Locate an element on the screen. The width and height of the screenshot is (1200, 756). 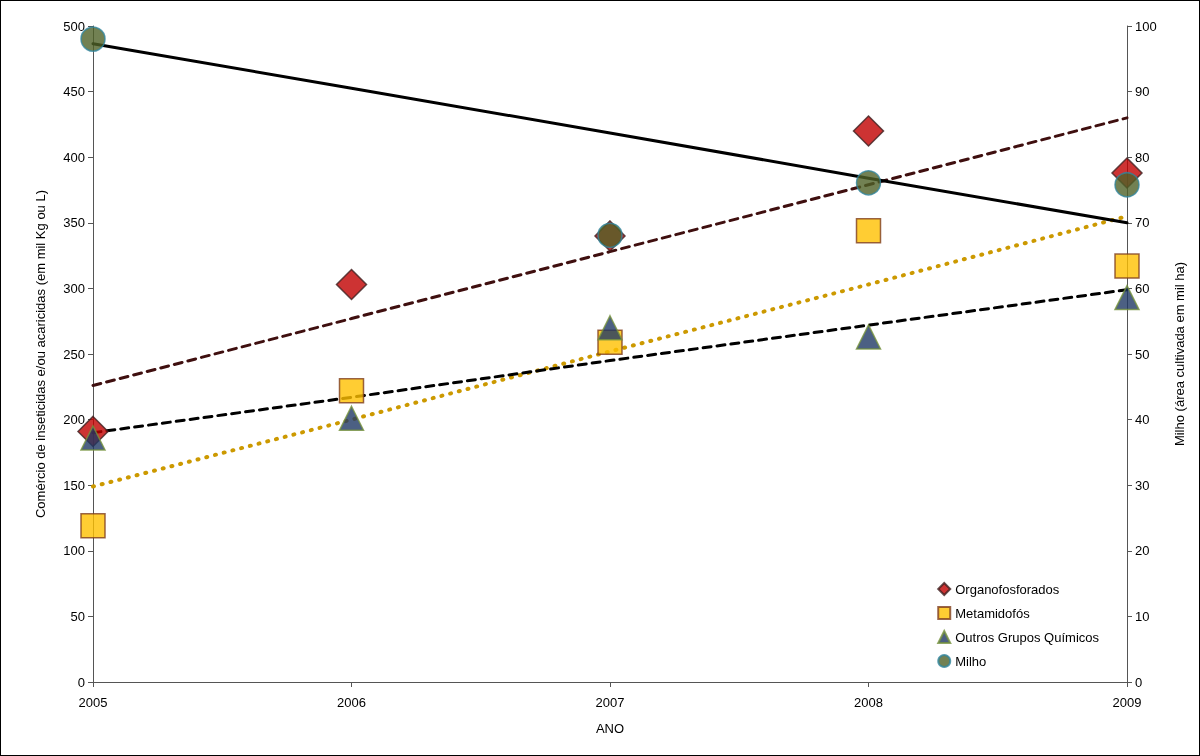
y2-tick-label: 60 is located at coordinates (1142, 288).